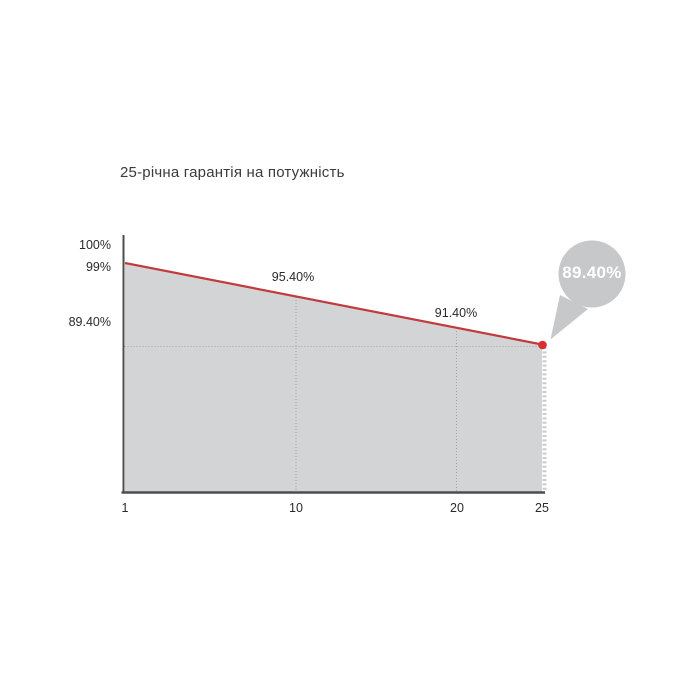  Describe the element at coordinates (232, 172) in the screenshot. I see `chart-title: 25-річна гарантія на потужність` at that location.